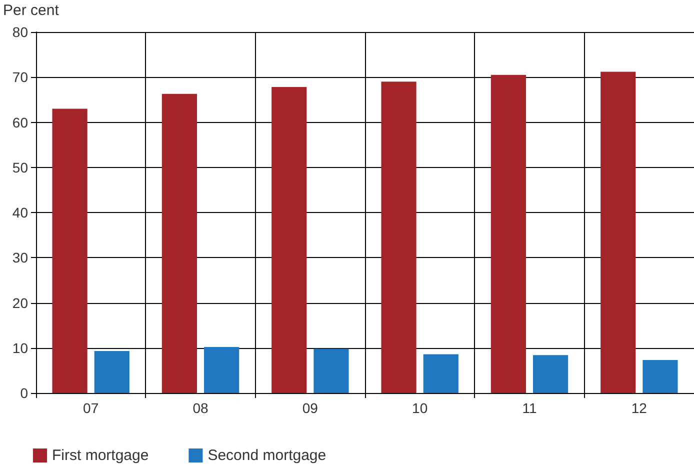 The height and width of the screenshot is (472, 694). Describe the element at coordinates (20, 348) in the screenshot. I see `y-tick-label: 10` at that location.